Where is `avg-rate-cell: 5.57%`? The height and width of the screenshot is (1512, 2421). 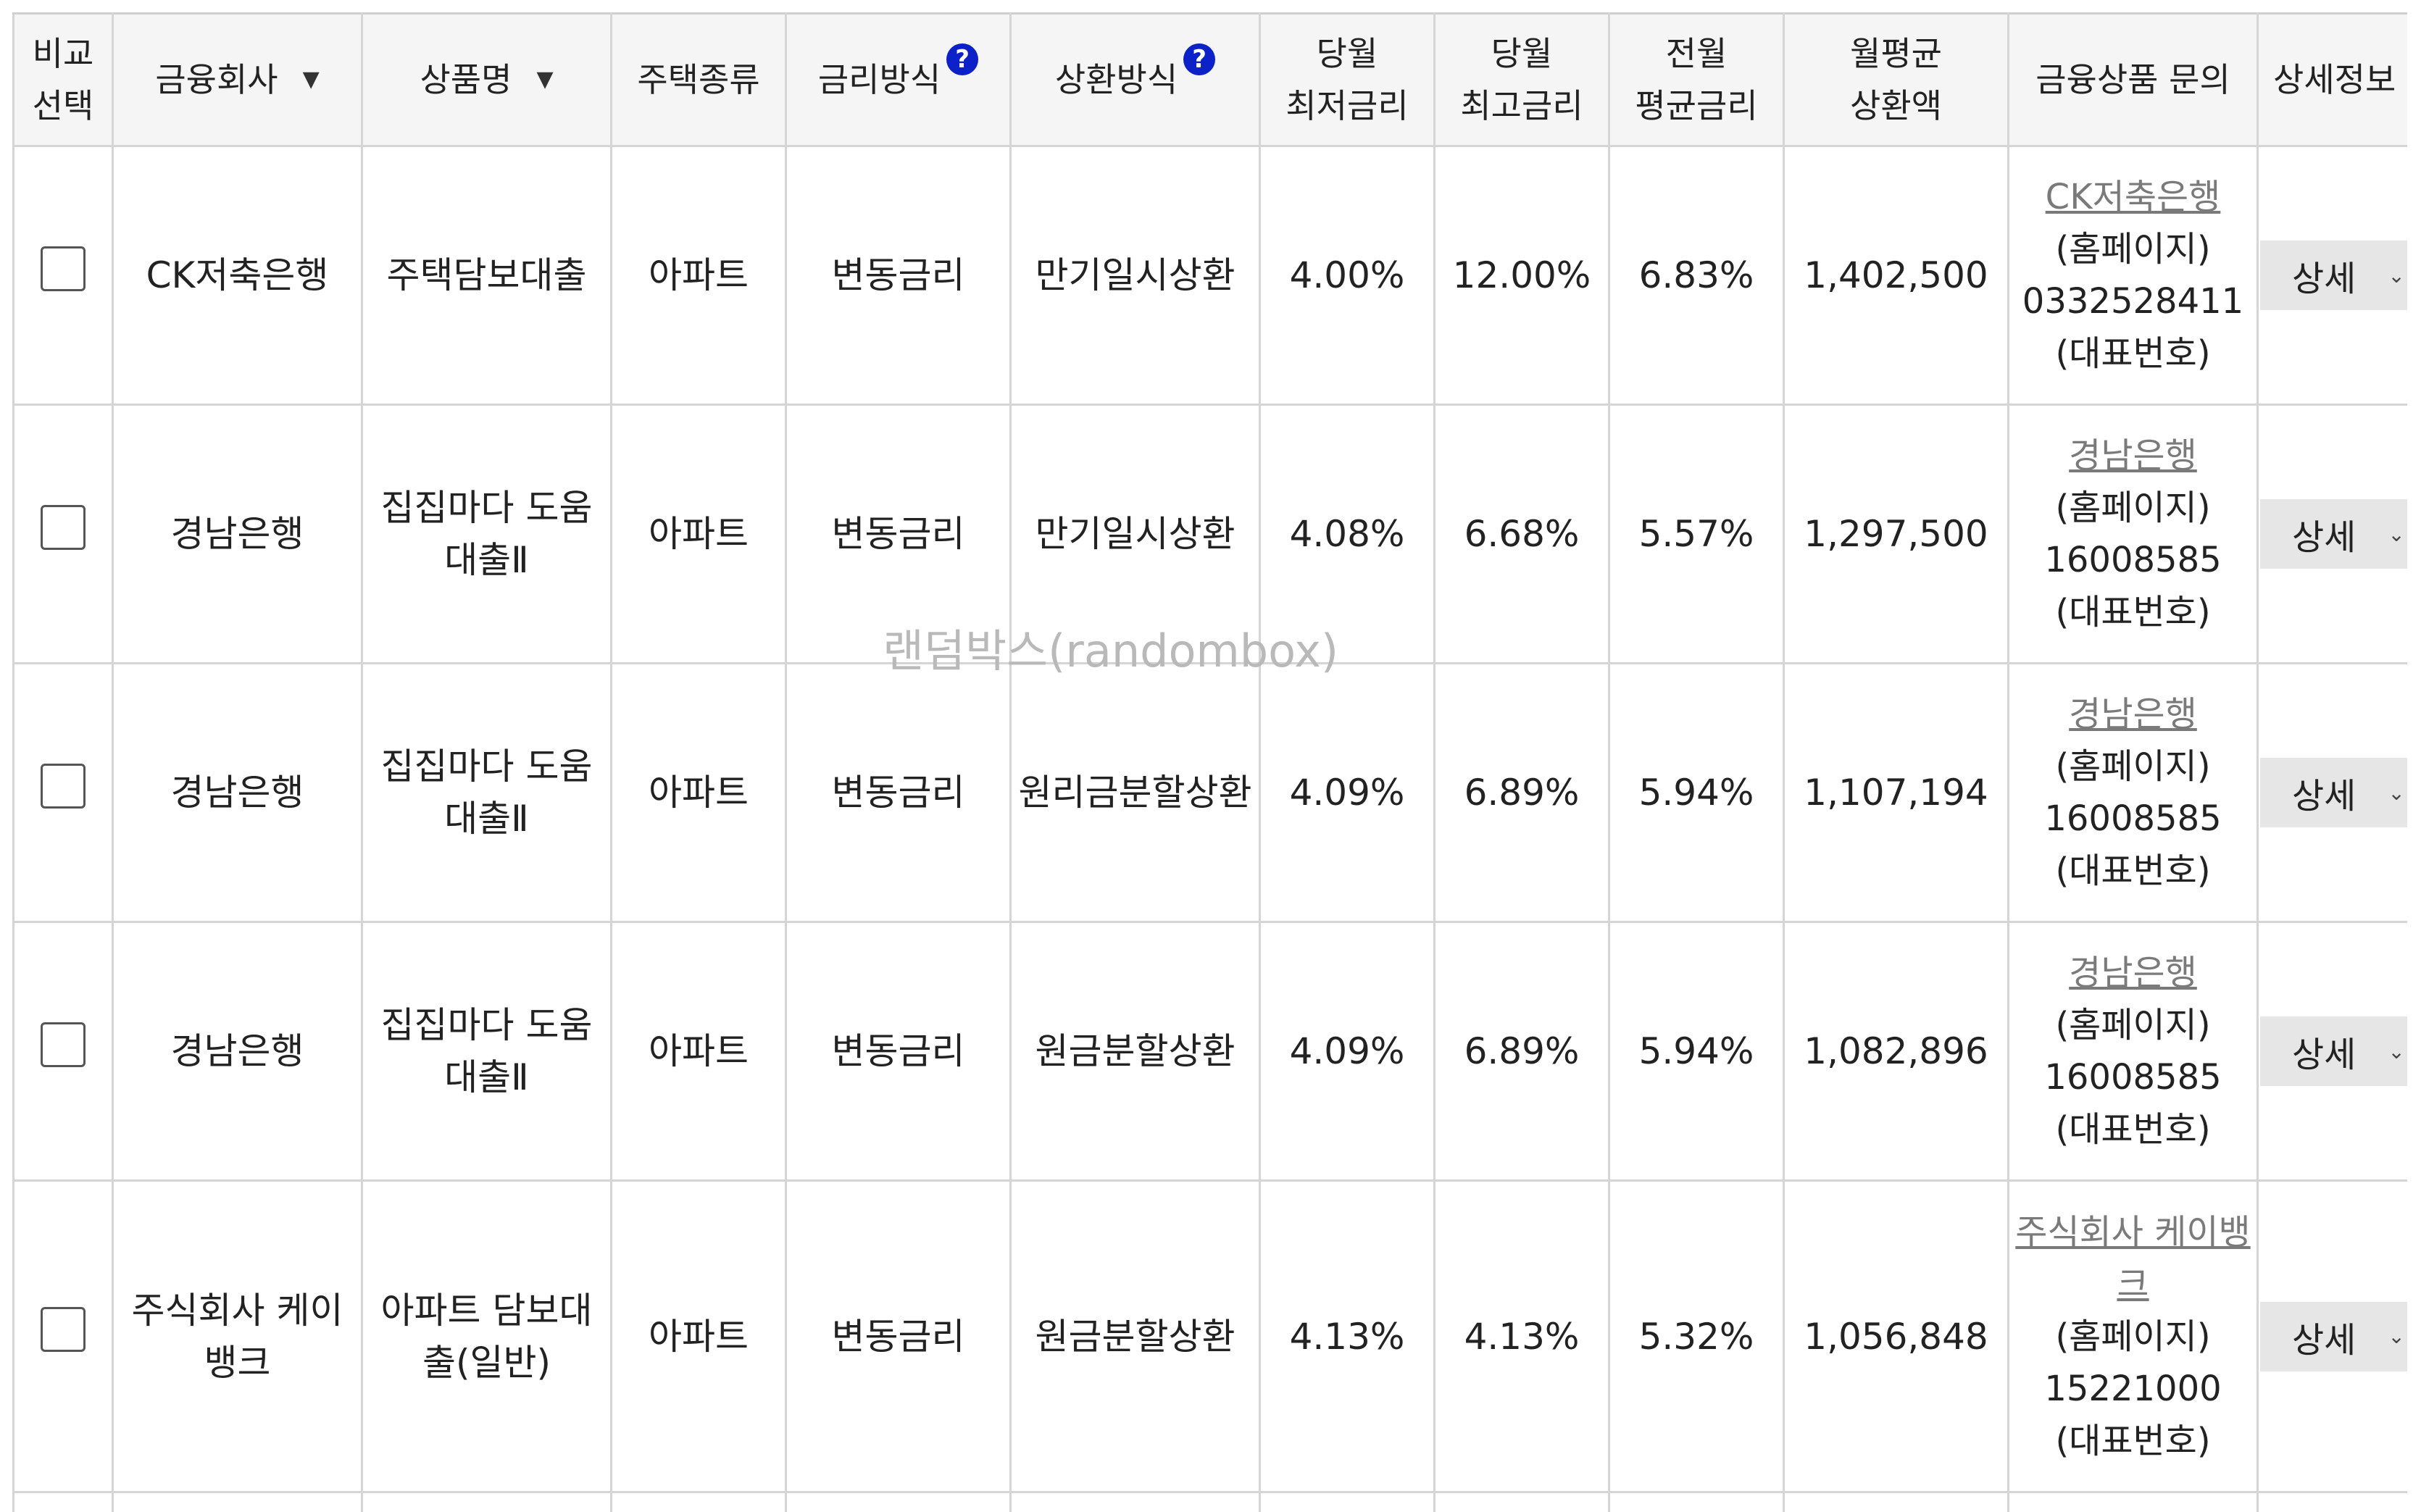
avg-rate-cell: 5.57% is located at coordinates (1696, 534).